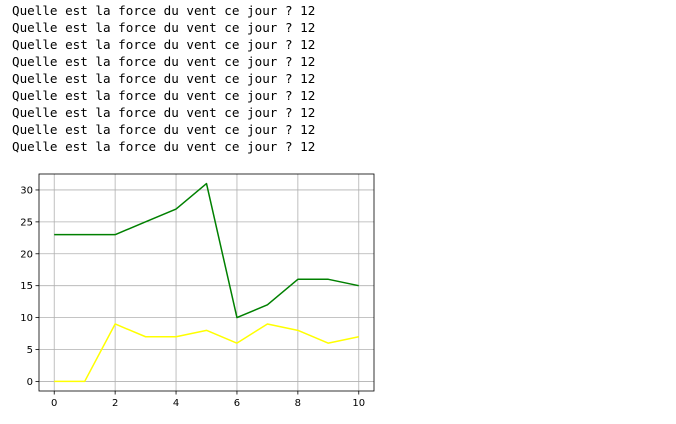 This screenshot has height=424, width=676. Describe the element at coordinates (115, 403) in the screenshot. I see `x-tick-label: 2` at that location.